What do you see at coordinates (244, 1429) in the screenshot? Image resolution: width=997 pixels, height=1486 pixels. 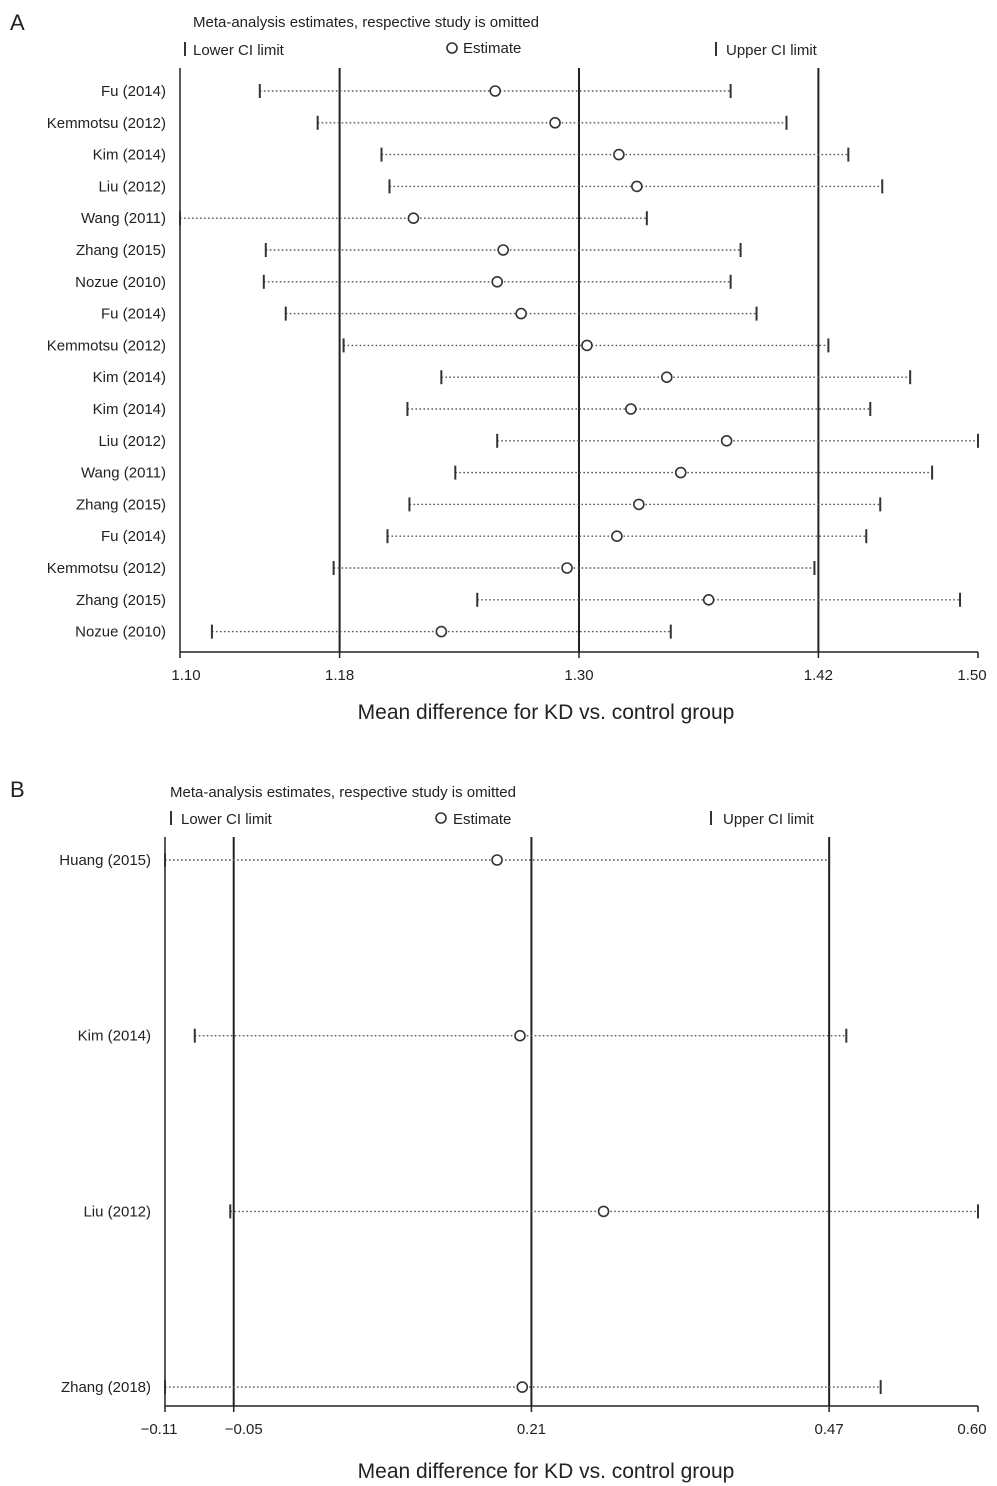 I see `x-tick-label: −0.05` at bounding box center [244, 1429].